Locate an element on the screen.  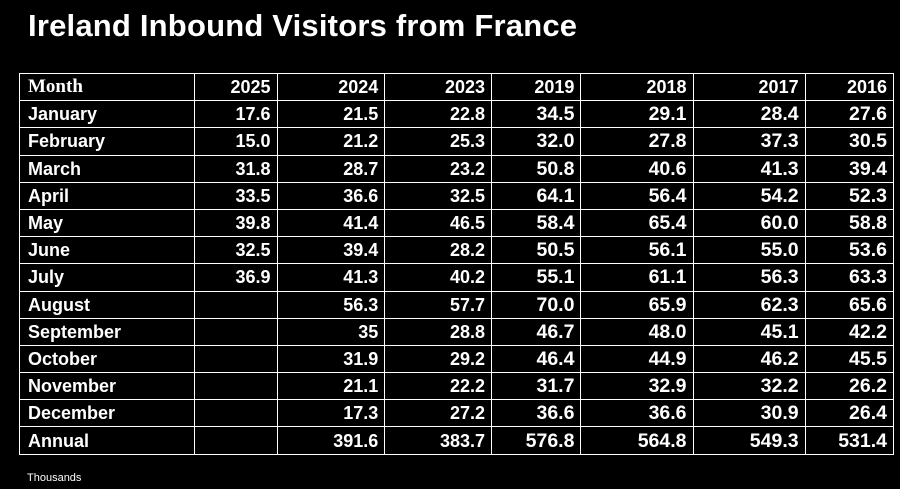
table-row: October 31.9 29.2 46.4 44.9 46.2 45.5 is located at coordinates (457, 359).